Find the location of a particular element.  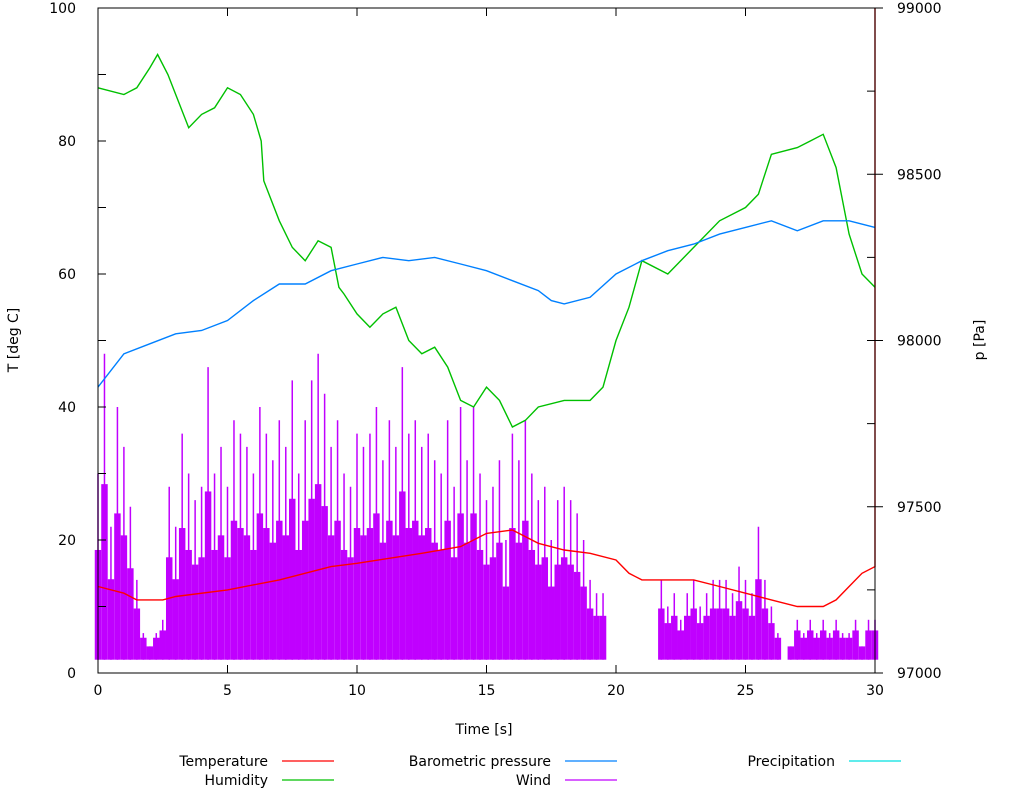

legend-entry: Barometric pressure is located at coordinates (513, 762).